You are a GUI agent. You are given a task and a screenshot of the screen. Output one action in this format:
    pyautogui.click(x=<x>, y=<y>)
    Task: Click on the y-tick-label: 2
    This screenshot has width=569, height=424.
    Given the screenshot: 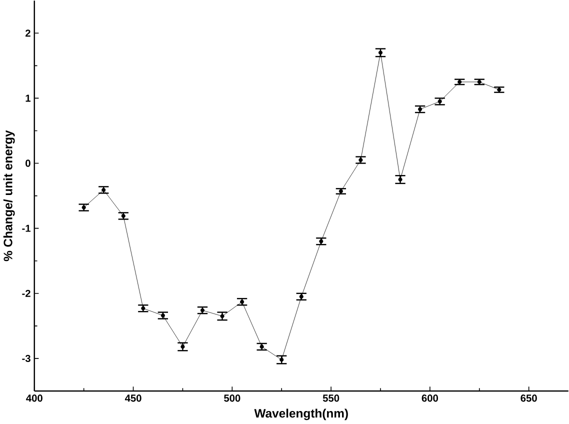 What is the action you would take?
    pyautogui.click(x=27, y=33)
    